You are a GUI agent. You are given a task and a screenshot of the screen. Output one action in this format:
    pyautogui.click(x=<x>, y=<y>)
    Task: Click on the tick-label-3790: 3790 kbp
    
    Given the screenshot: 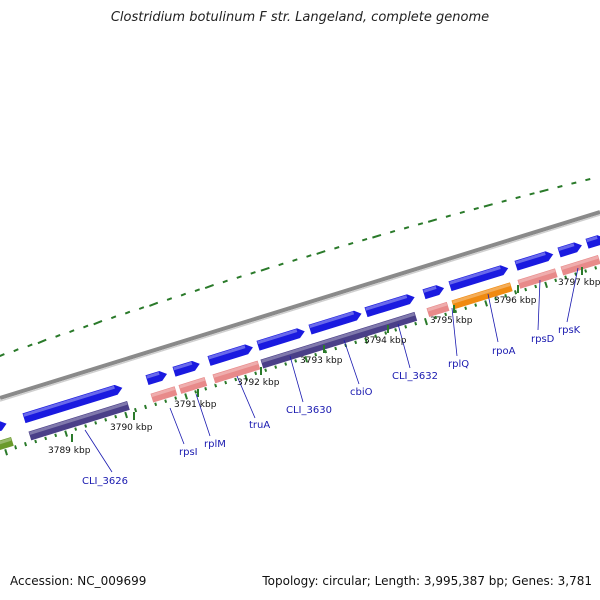 What is the action you would take?
    pyautogui.click(x=131, y=428)
    